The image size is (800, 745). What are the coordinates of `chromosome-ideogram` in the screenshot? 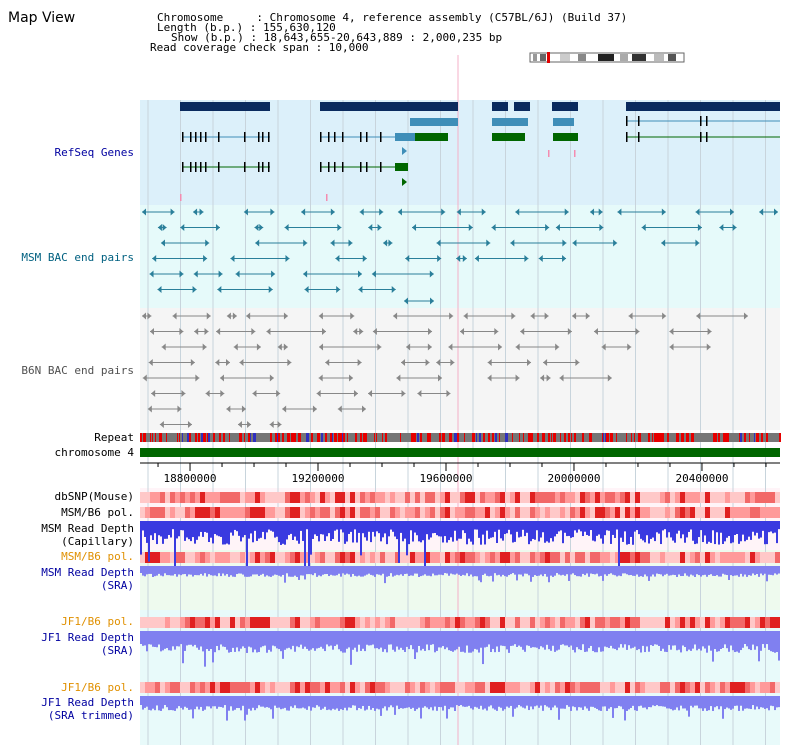 It's located at (607, 57).